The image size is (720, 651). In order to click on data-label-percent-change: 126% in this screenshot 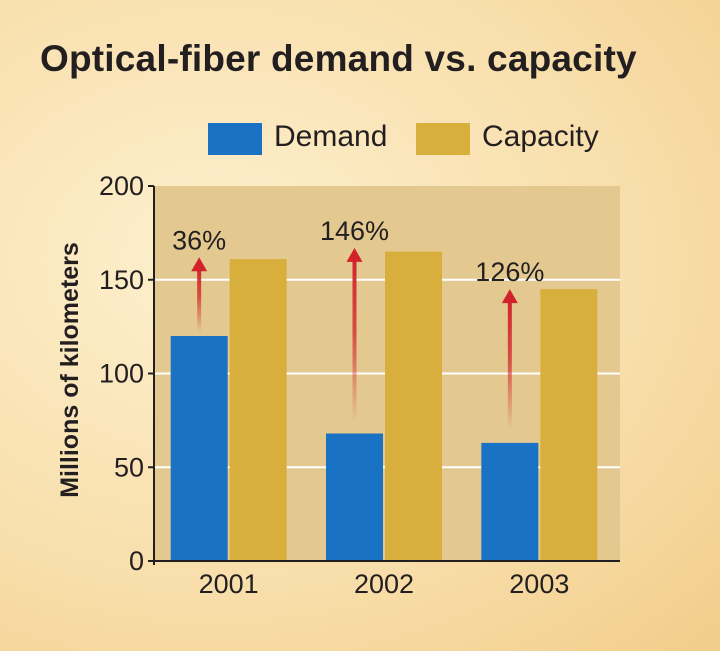, I will do `click(509, 272)`.